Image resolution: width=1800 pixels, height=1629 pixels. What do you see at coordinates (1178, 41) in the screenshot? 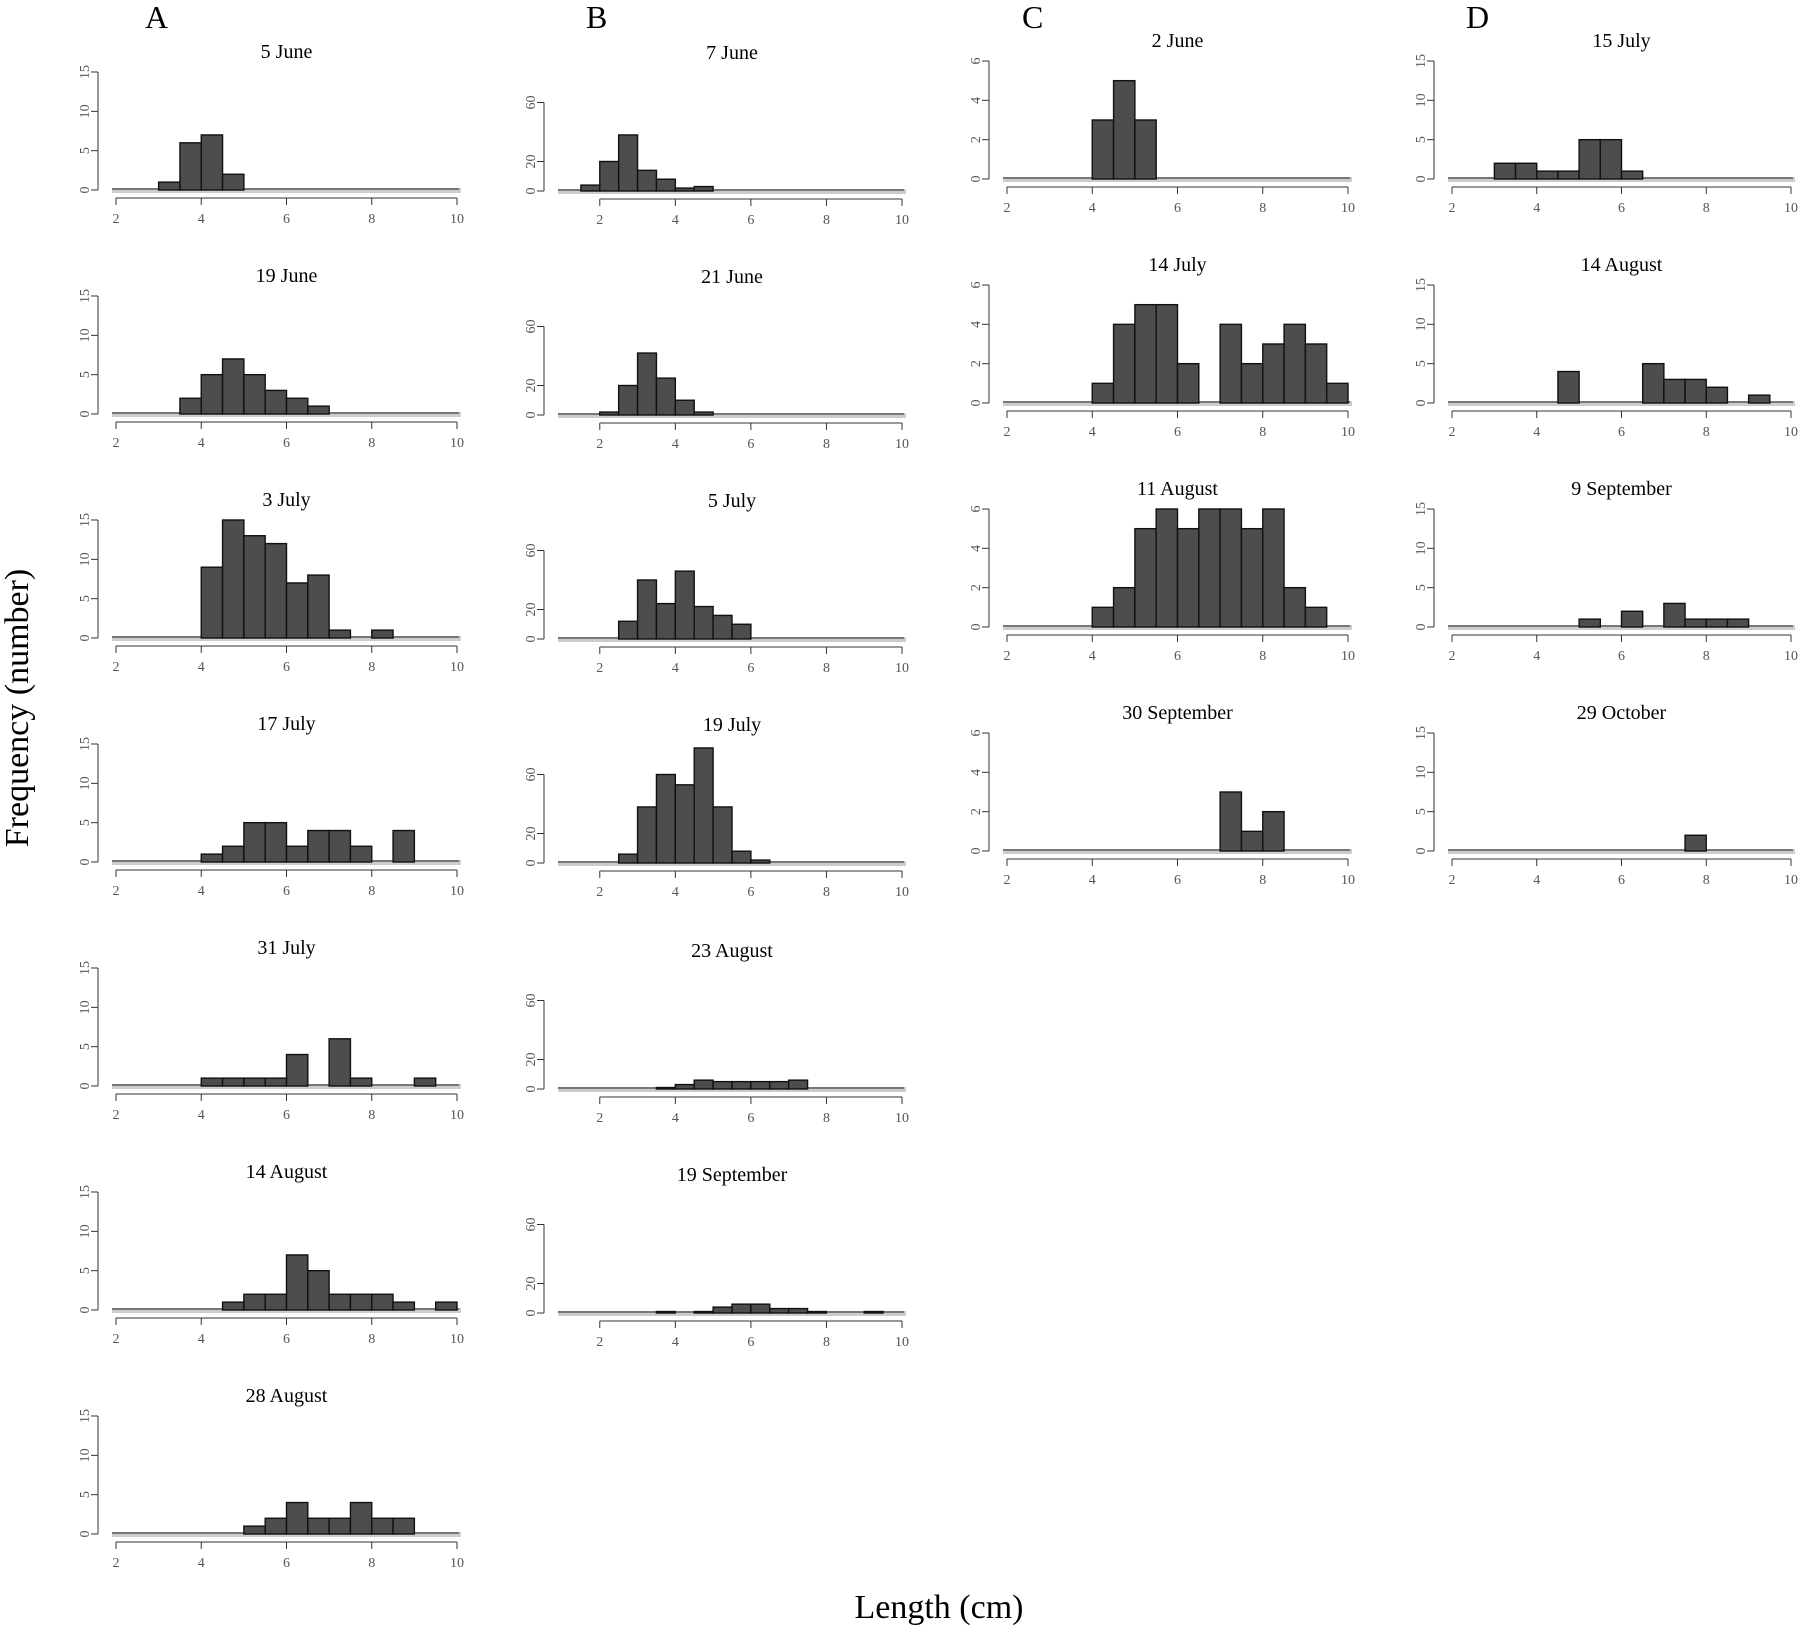
I see `panel-title: 2 June` at bounding box center [1178, 41].